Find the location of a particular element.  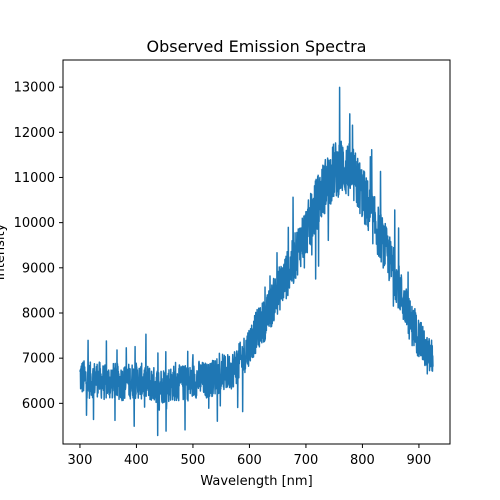

y-axis: 6000 7000 8000 9000 10000 11000 12000 13000 is located at coordinates (38, 246).